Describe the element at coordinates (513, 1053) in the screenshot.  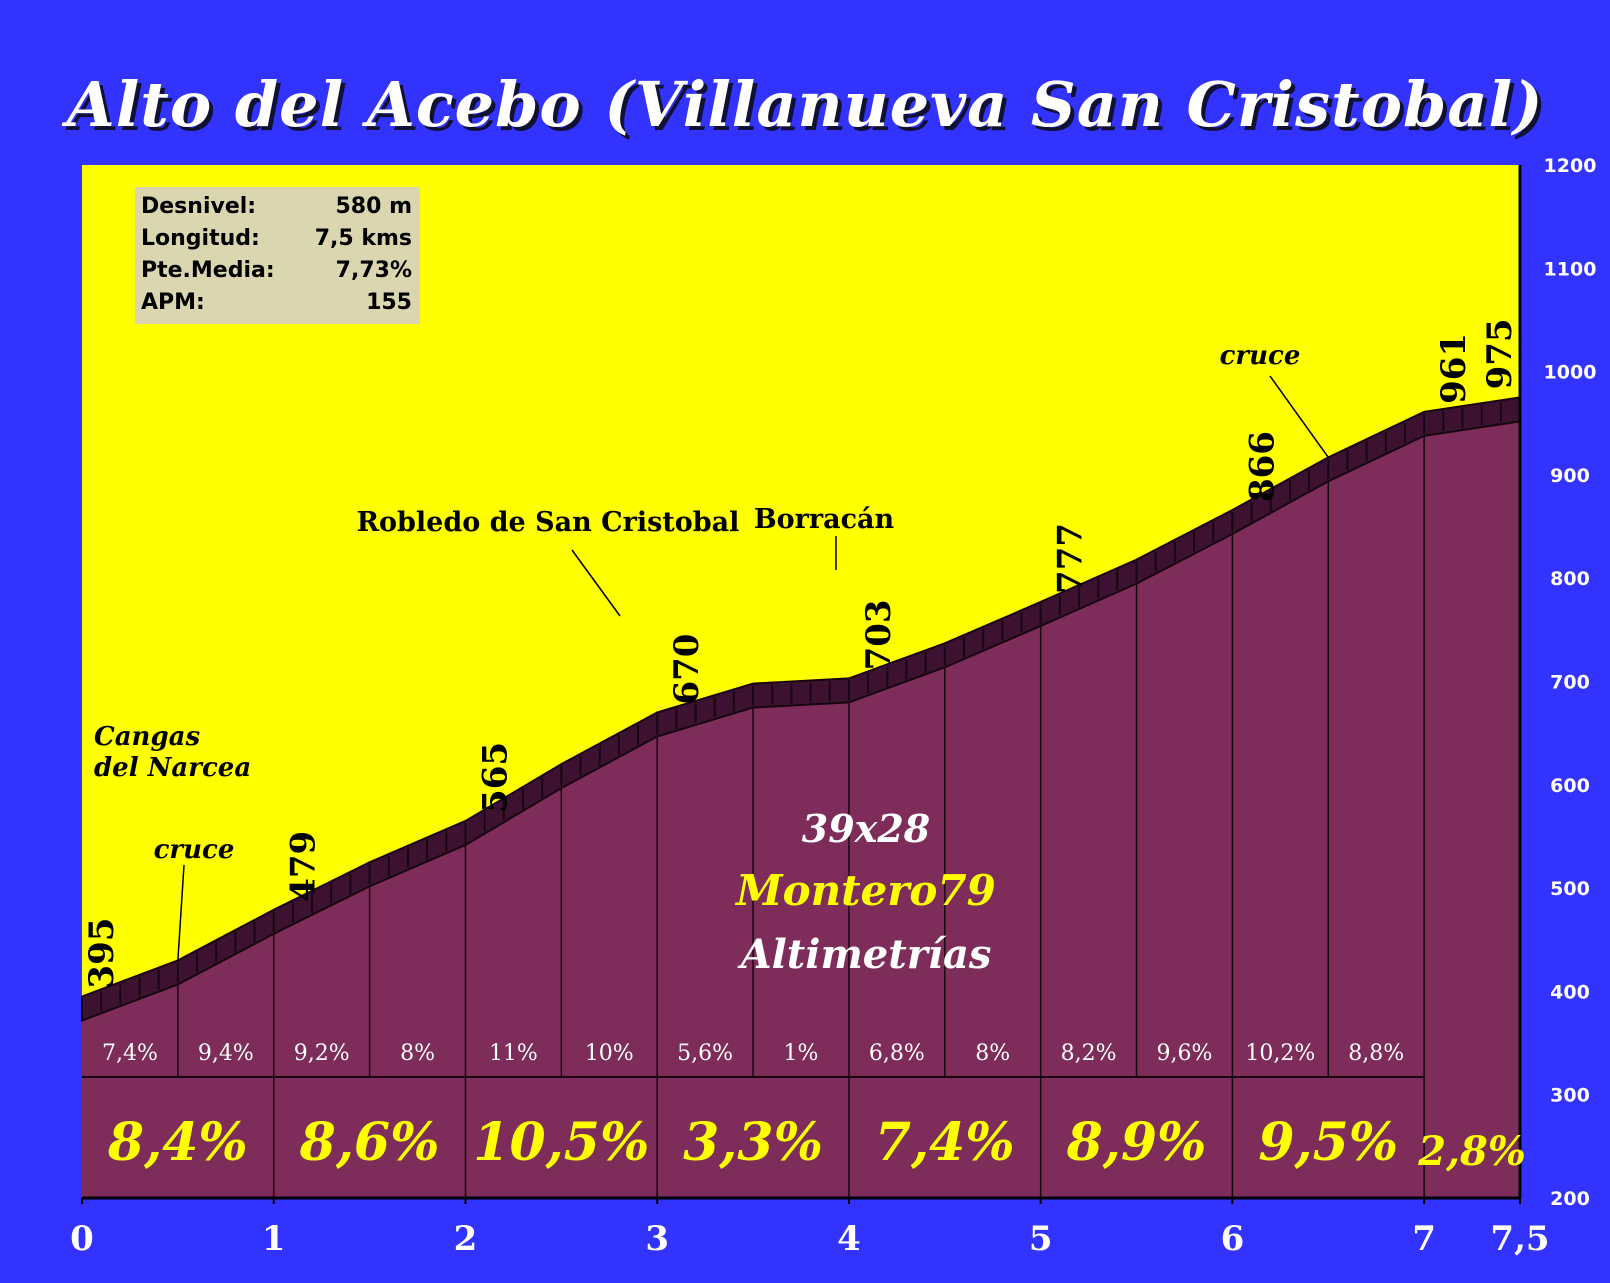
I see `half-km-gradient-label: 11%` at that location.